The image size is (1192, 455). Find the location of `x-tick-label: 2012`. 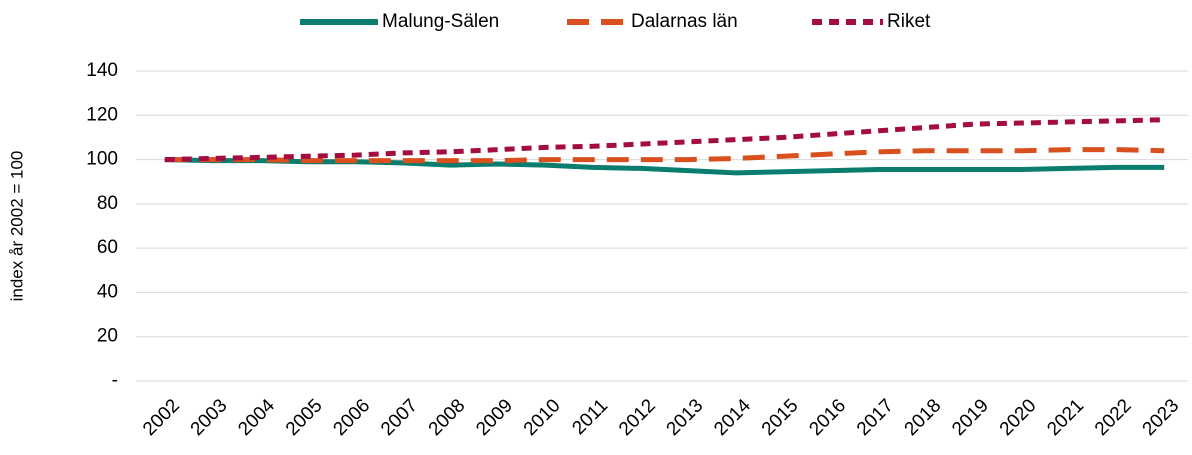

x-tick-label: 2012 is located at coordinates (637, 417).